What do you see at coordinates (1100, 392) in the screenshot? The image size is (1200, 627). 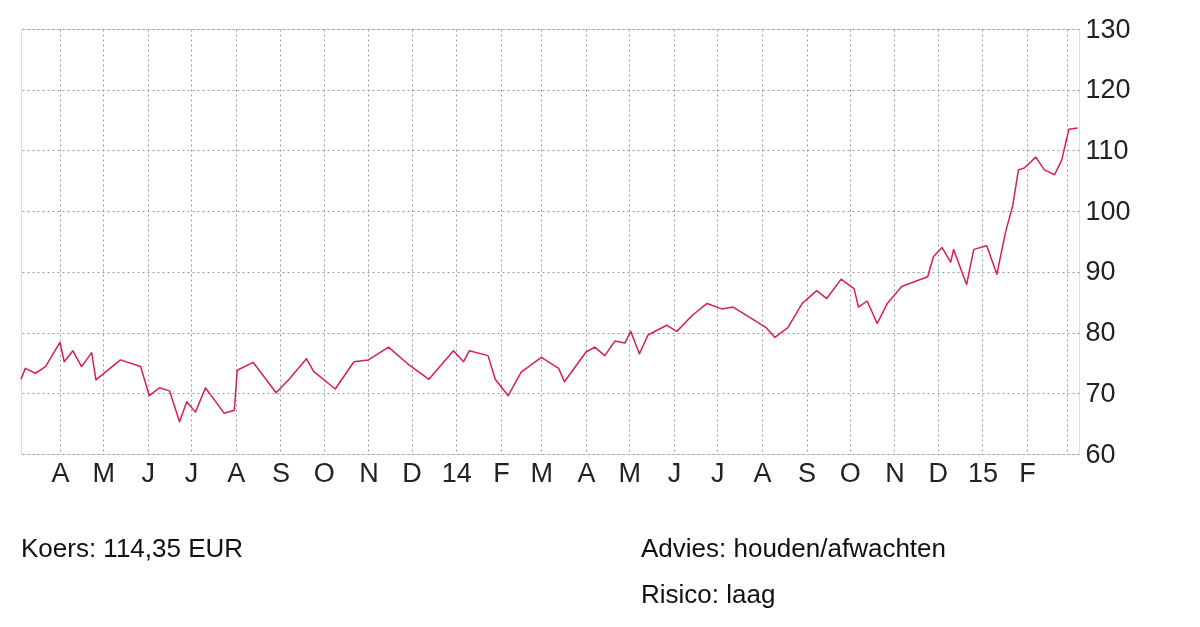 I see `y-tick-label: 70` at bounding box center [1100, 392].